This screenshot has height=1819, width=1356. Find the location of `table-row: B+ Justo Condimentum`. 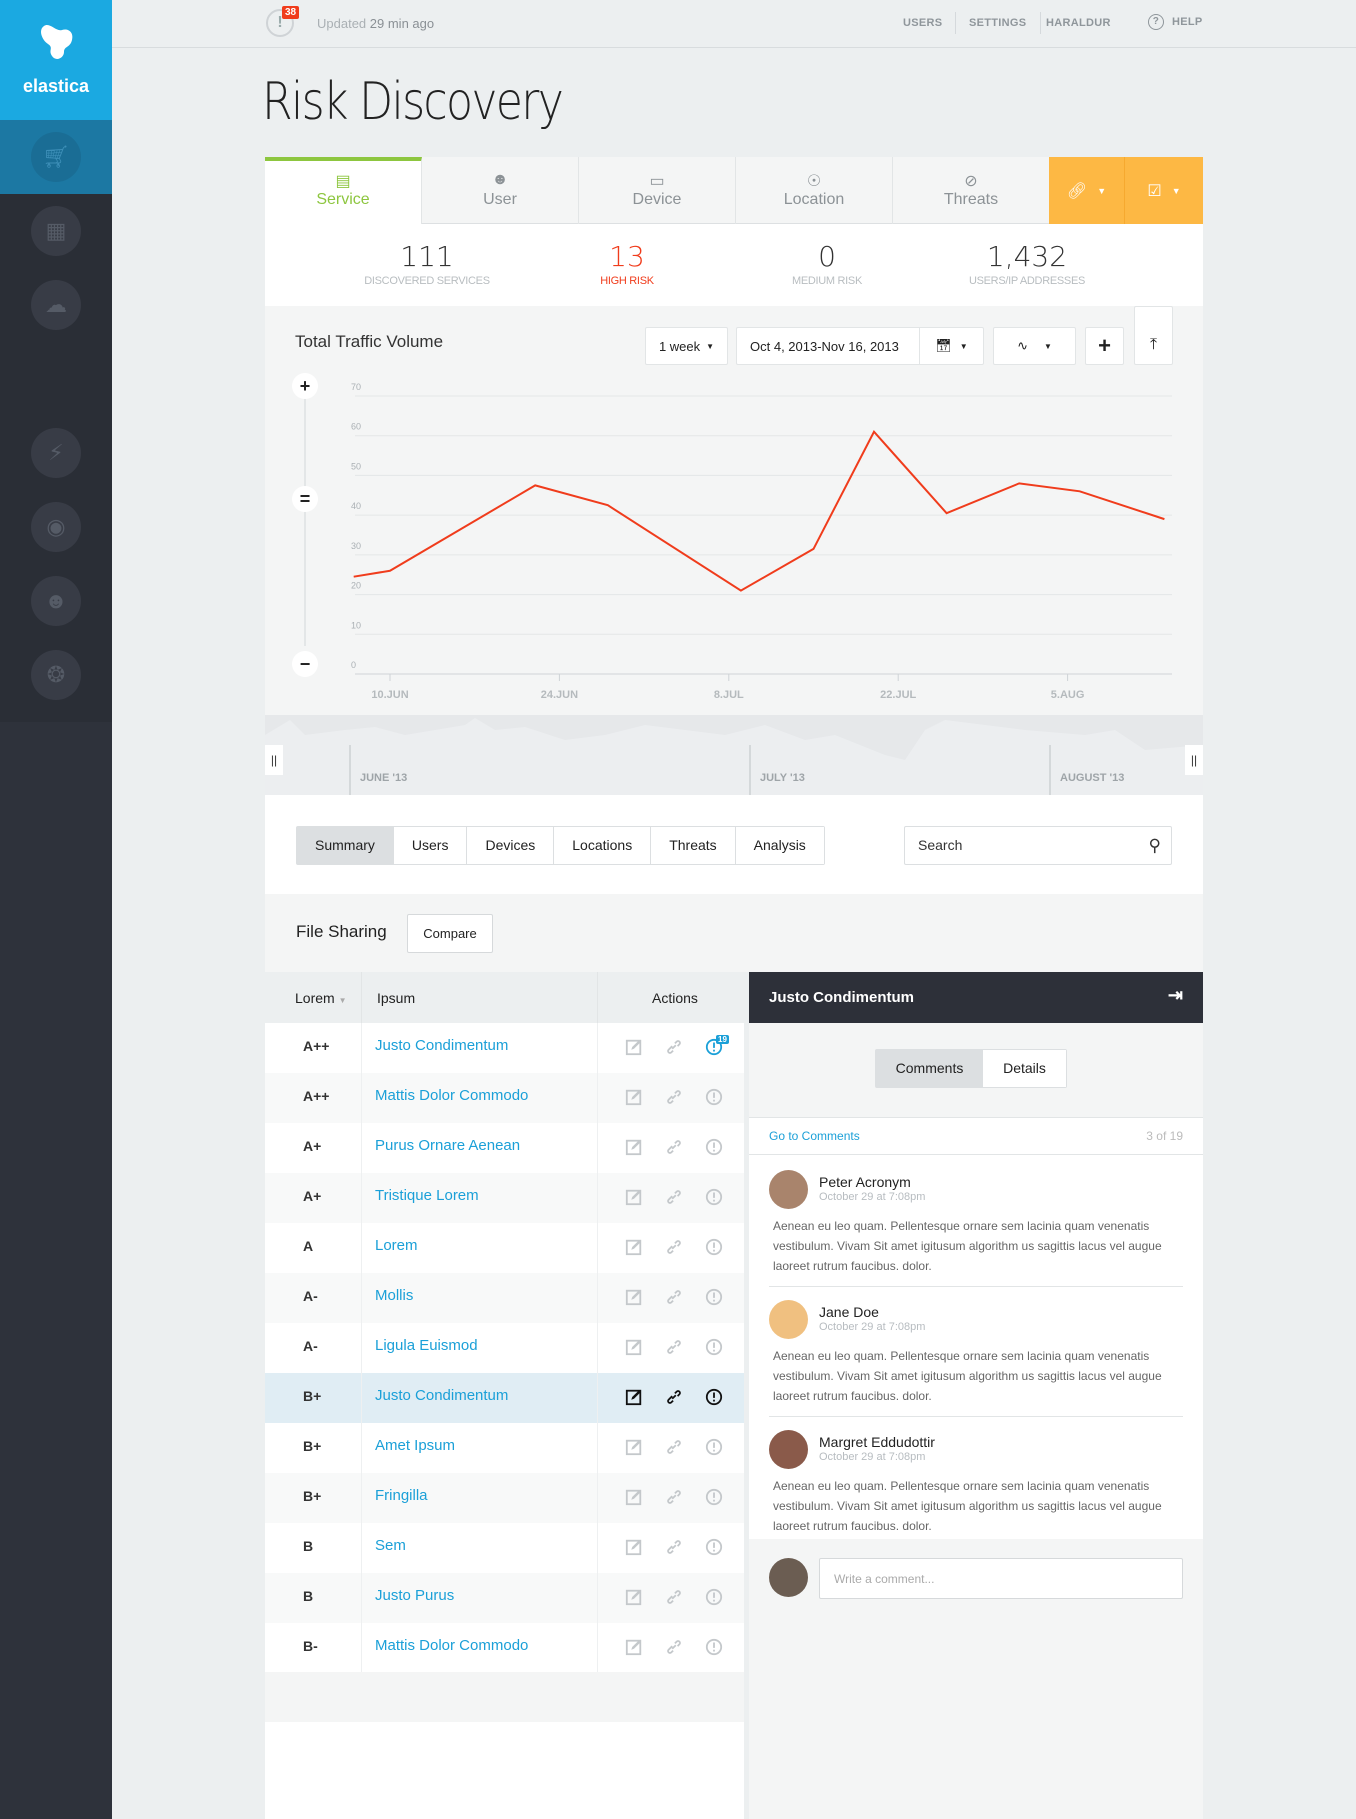

table-row: B+ Justo Condimentum is located at coordinates (504, 1398).